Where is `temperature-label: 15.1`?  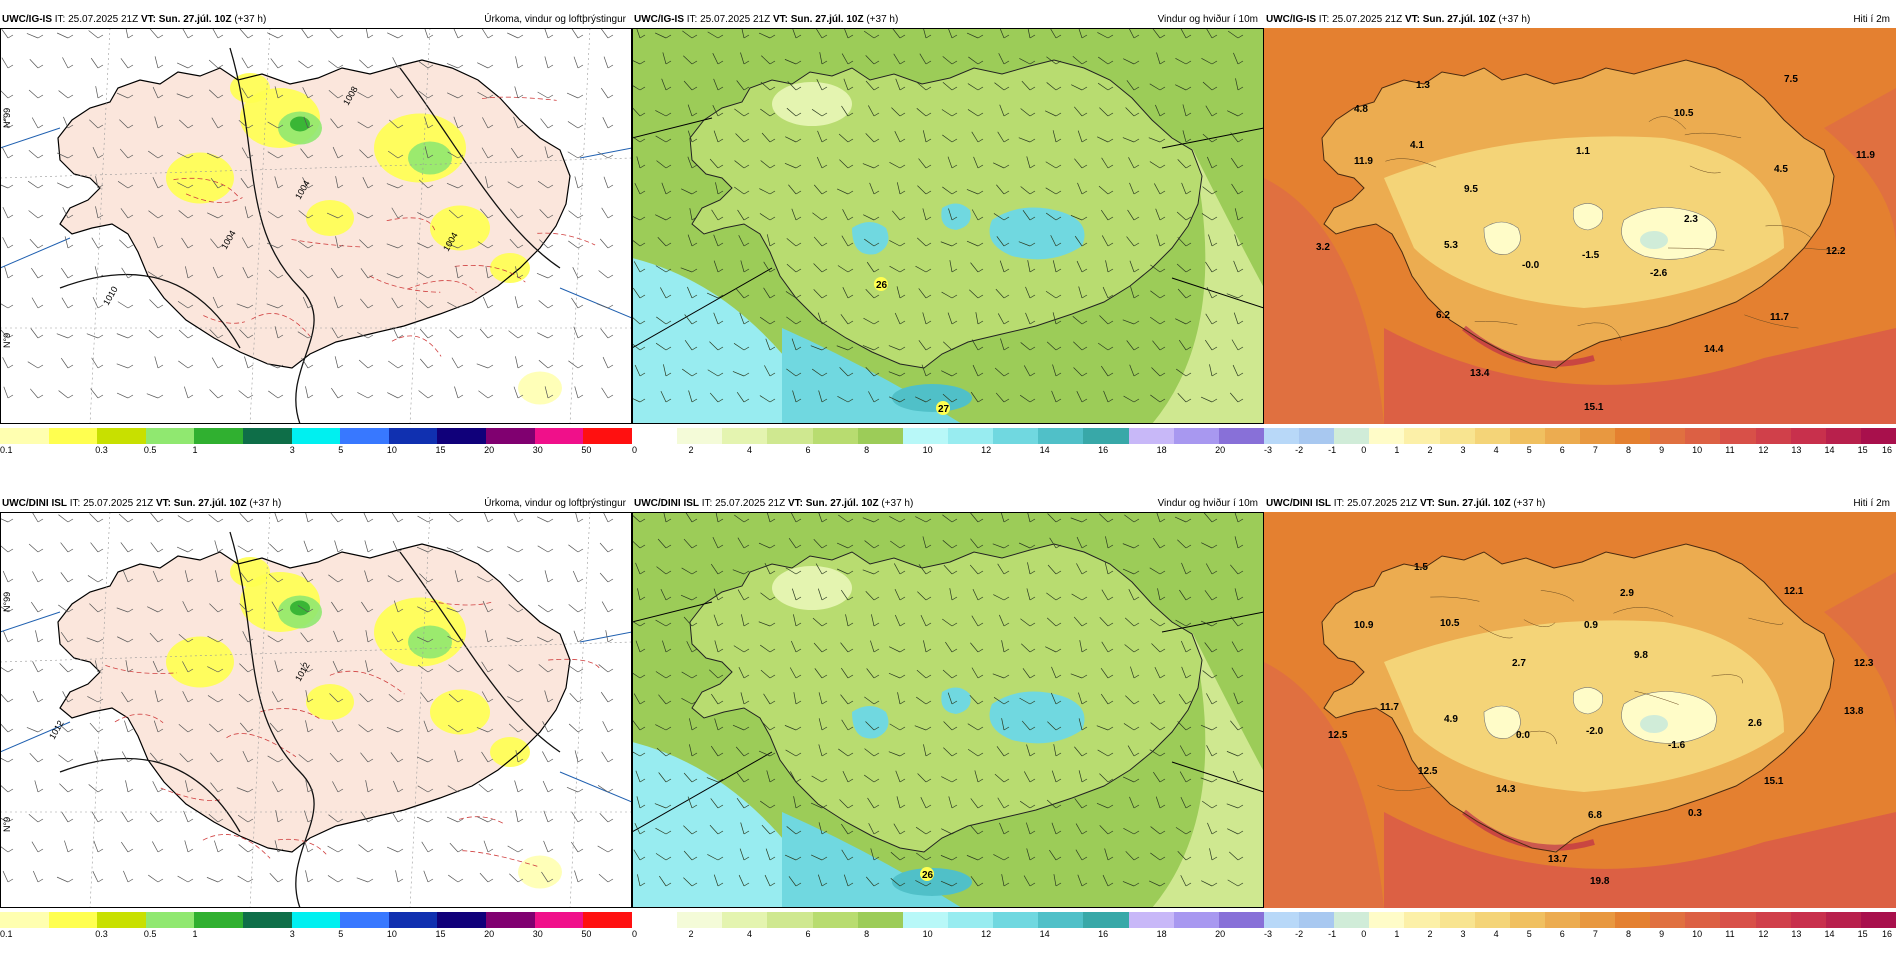 temperature-label: 15.1 is located at coordinates (1774, 781).